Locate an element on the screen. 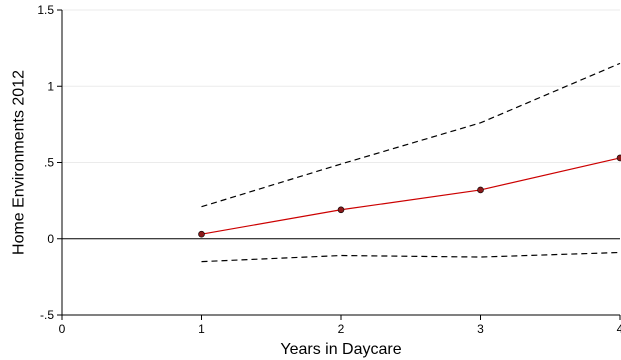  y-tick-label: -.5 is located at coordinates (47, 315).